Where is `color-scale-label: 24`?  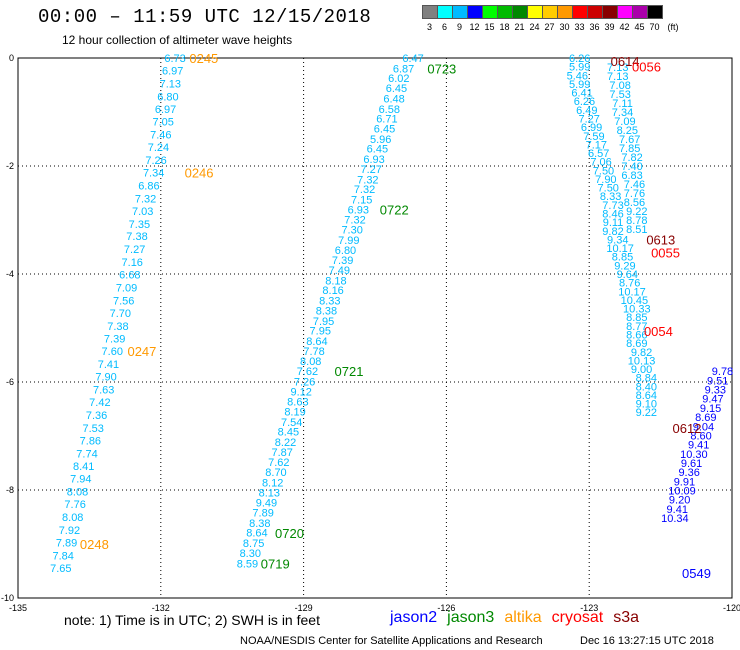 color-scale-label: 24 is located at coordinates (534, 27).